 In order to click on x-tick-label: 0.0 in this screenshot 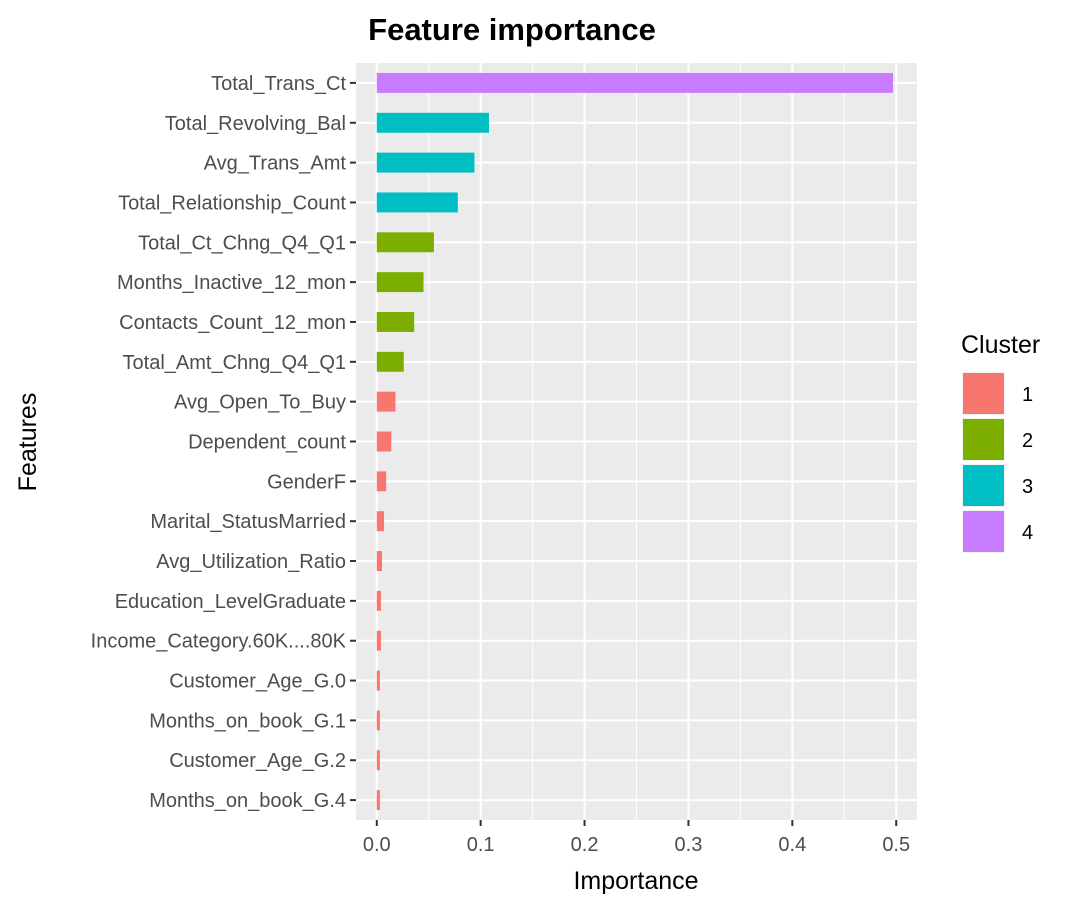, I will do `click(377, 845)`.